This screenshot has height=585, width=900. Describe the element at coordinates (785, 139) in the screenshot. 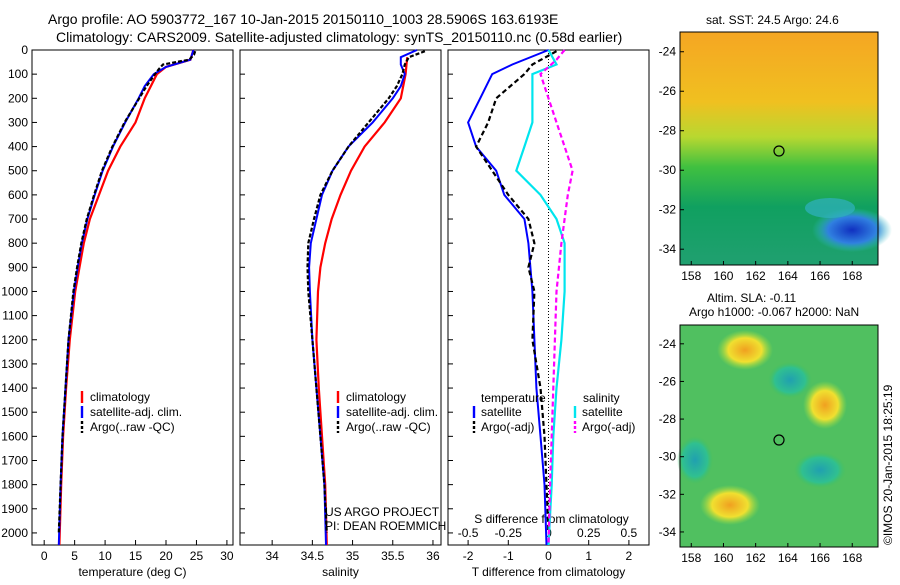

I see `sst-map: sat. SST: 24.5 Argo: 24.6` at that location.